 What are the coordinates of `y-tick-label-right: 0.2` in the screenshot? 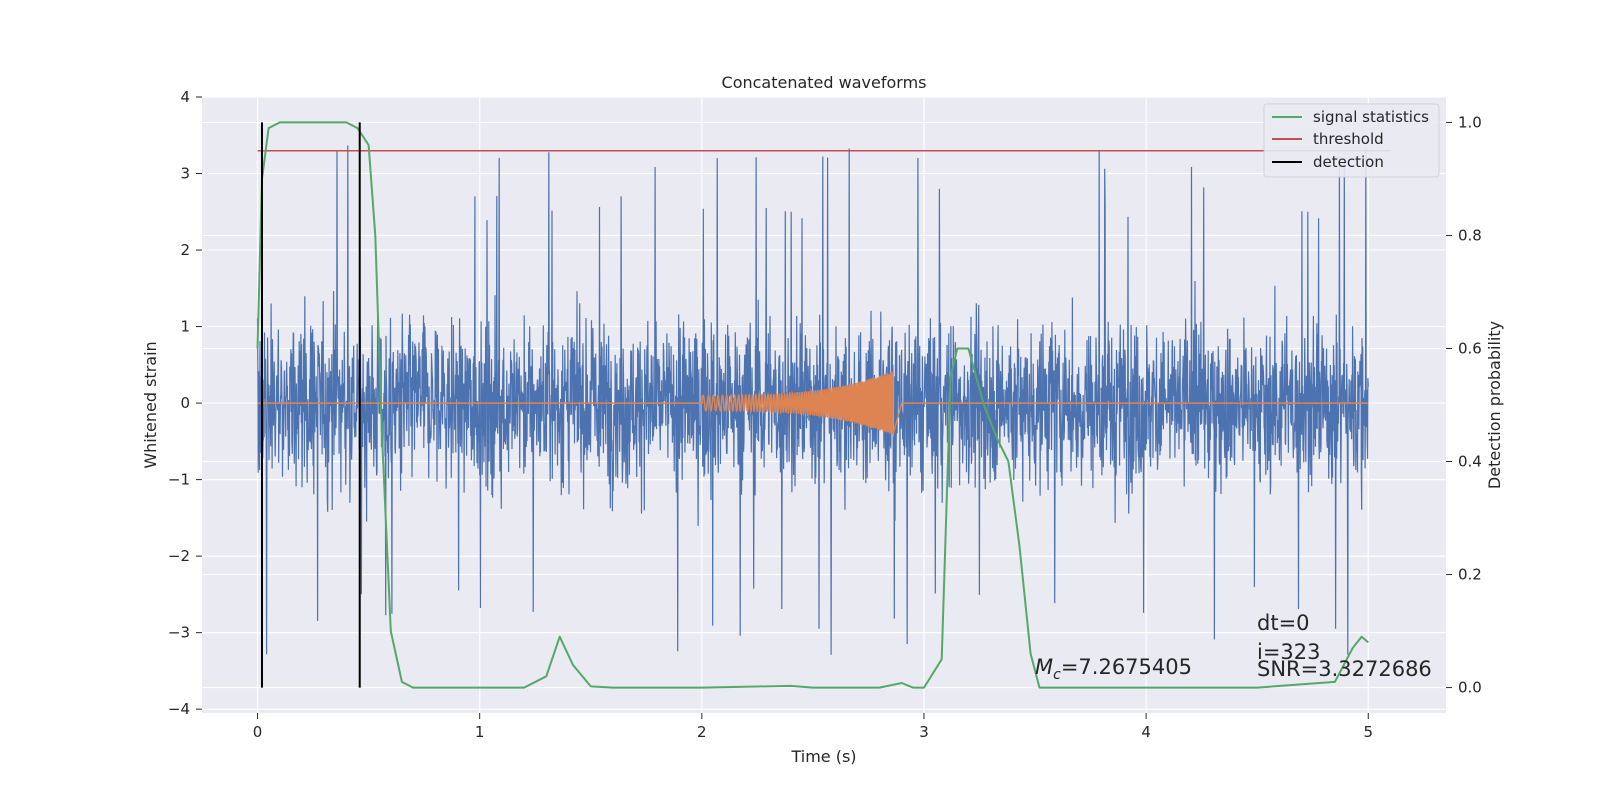 It's located at (1470, 575).